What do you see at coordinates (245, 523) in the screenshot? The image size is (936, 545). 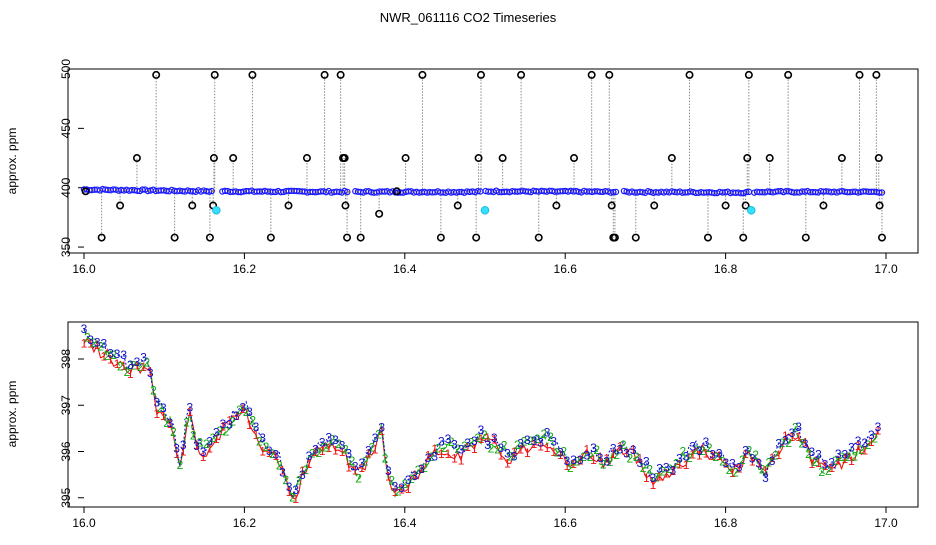 I see `bottom-x-tick-label: 16.2` at bounding box center [245, 523].